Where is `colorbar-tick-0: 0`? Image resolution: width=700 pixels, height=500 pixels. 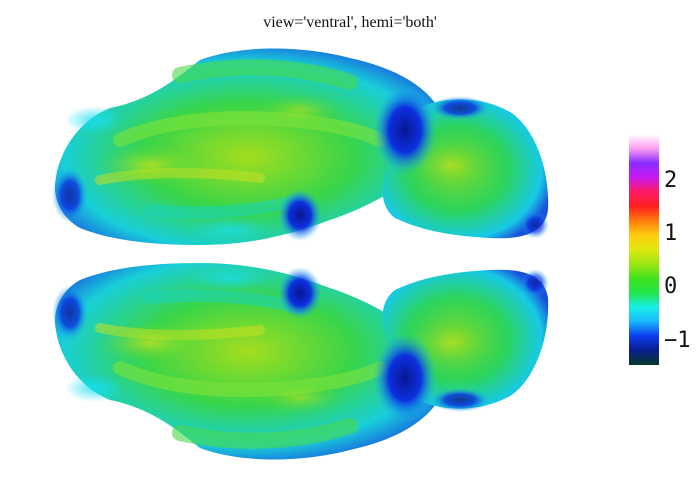 colorbar-tick-0: 0 is located at coordinates (671, 286).